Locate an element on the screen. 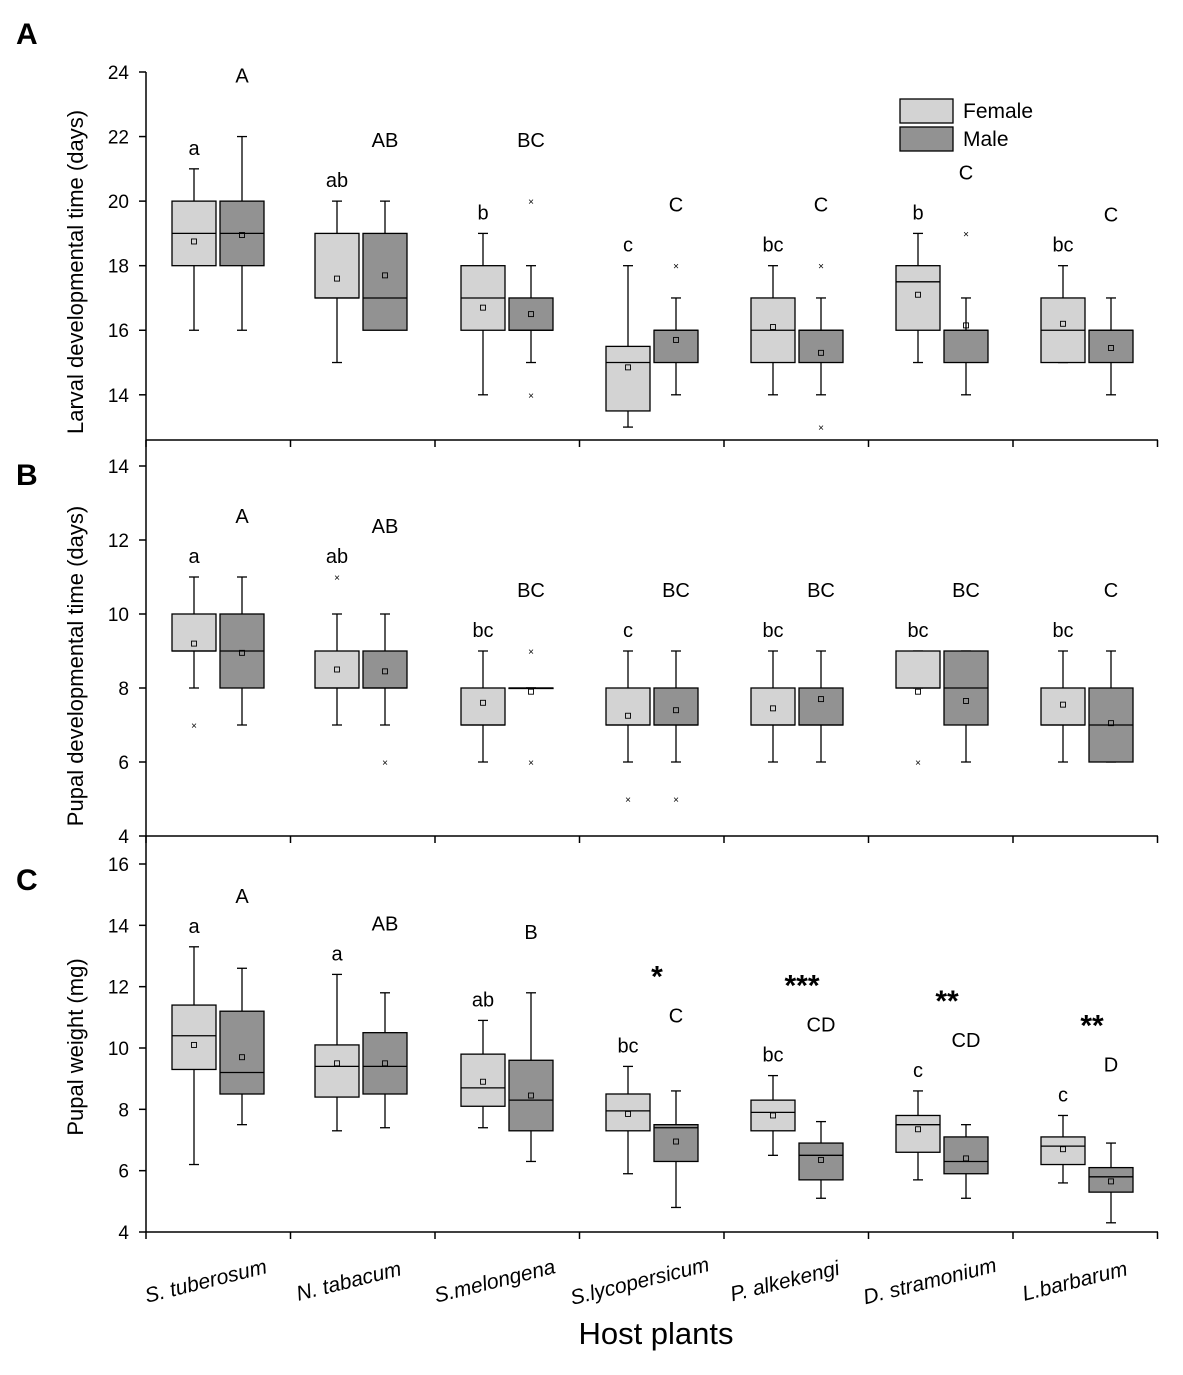 This screenshot has width=1183, height=1375. y-tick-label-c-4: 4 is located at coordinates (123, 1233).